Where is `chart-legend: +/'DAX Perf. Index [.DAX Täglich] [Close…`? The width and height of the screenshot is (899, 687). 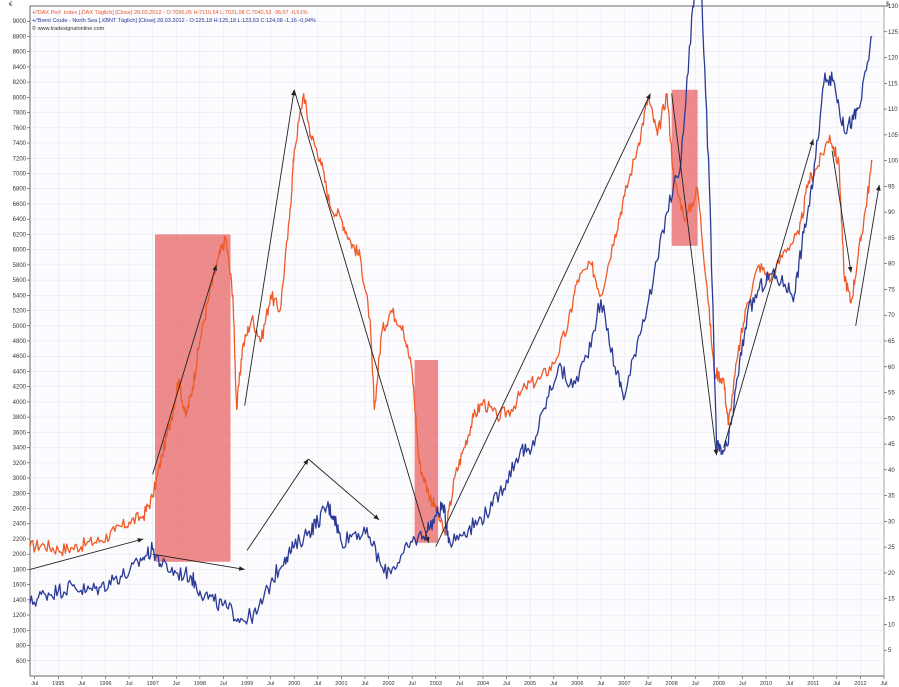
chart-legend: +/'DAX Perf. Index [.DAX Täglich] [Close… is located at coordinates (174, 21).